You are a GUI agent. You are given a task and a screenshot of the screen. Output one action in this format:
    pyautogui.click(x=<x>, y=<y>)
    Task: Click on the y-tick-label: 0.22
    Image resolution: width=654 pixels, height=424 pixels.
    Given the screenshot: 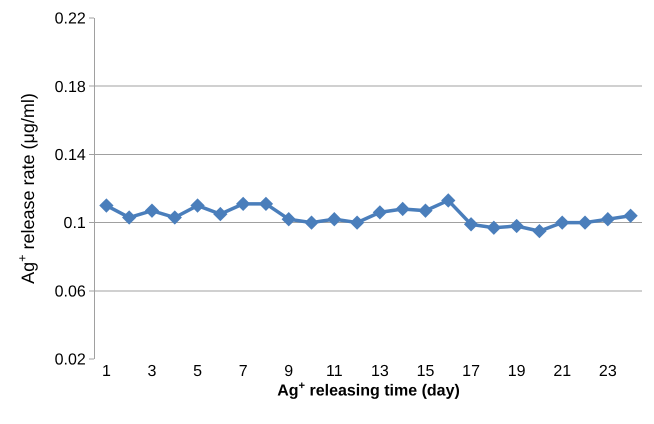 What is the action you would take?
    pyautogui.click(x=70, y=19)
    